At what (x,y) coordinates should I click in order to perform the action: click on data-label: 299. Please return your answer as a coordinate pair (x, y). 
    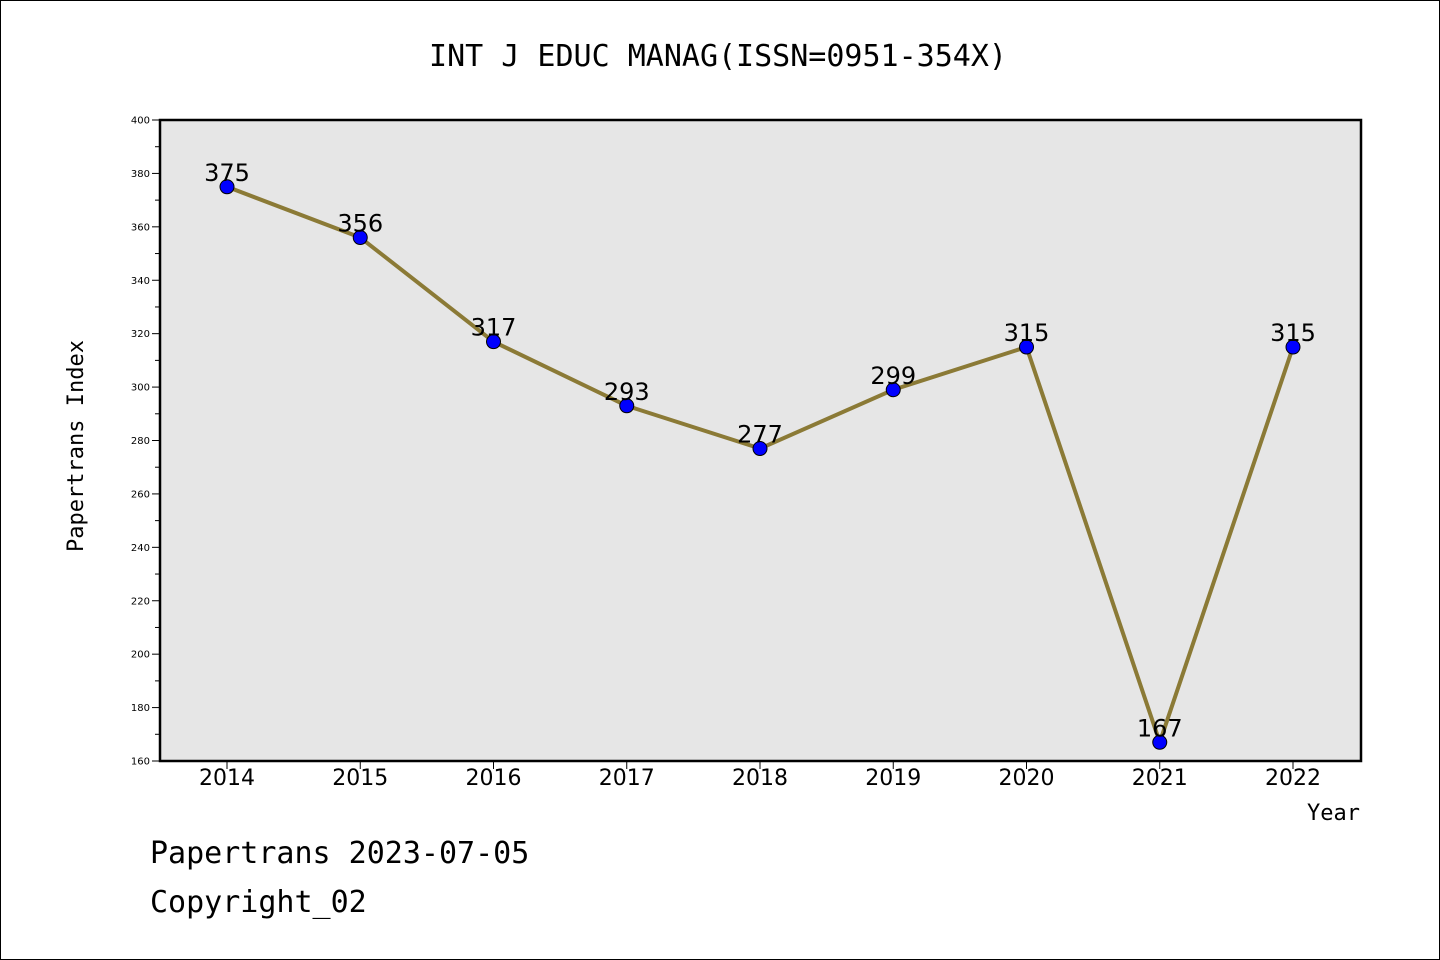
    Looking at the image, I should click on (893, 376).